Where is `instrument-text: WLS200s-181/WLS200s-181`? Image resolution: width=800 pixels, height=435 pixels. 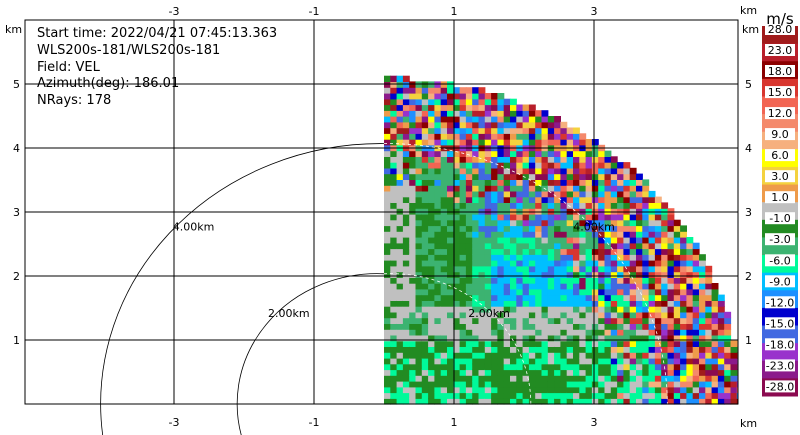 instrument-text: WLS200s-181/WLS200s-181 is located at coordinates (129, 50).